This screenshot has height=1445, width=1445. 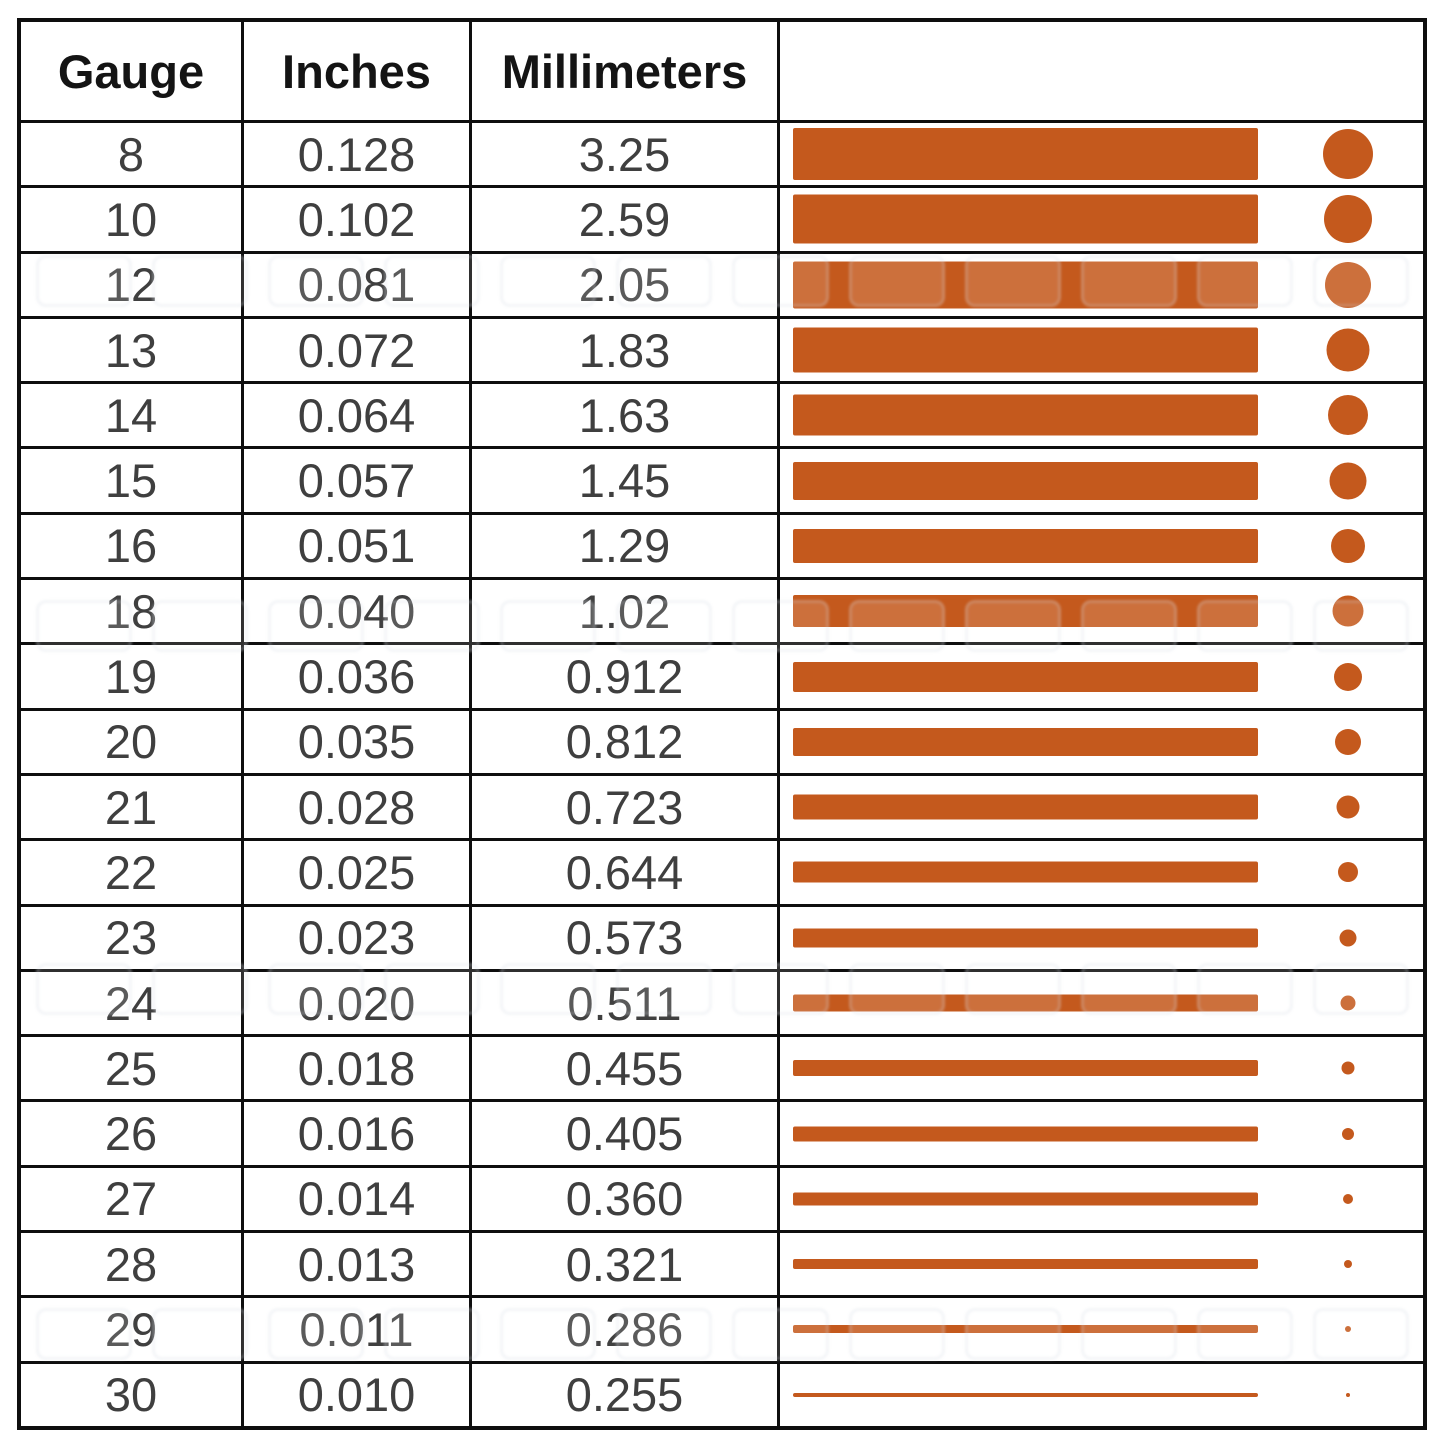 I want to click on table-row: 23 0.023 0.573, so click(x=722, y=939).